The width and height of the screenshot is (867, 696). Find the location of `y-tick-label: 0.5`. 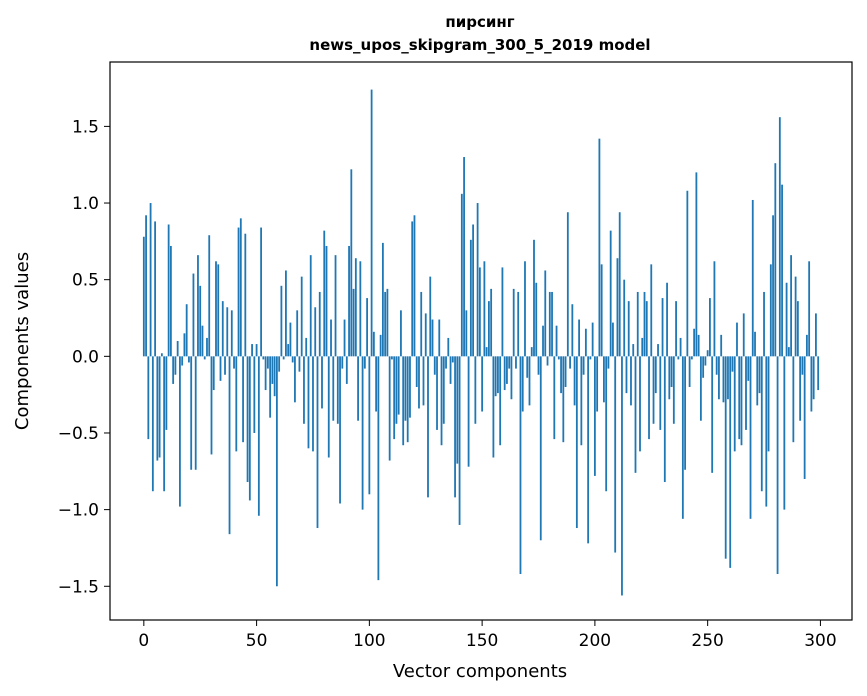

y-tick-label: 0.5 is located at coordinates (85, 281).